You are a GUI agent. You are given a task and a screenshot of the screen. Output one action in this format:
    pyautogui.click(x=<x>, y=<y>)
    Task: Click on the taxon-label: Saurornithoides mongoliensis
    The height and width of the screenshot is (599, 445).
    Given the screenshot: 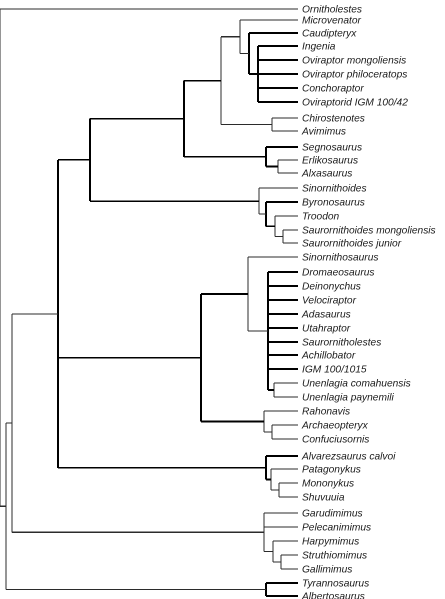 What is the action you would take?
    pyautogui.click(x=369, y=231)
    